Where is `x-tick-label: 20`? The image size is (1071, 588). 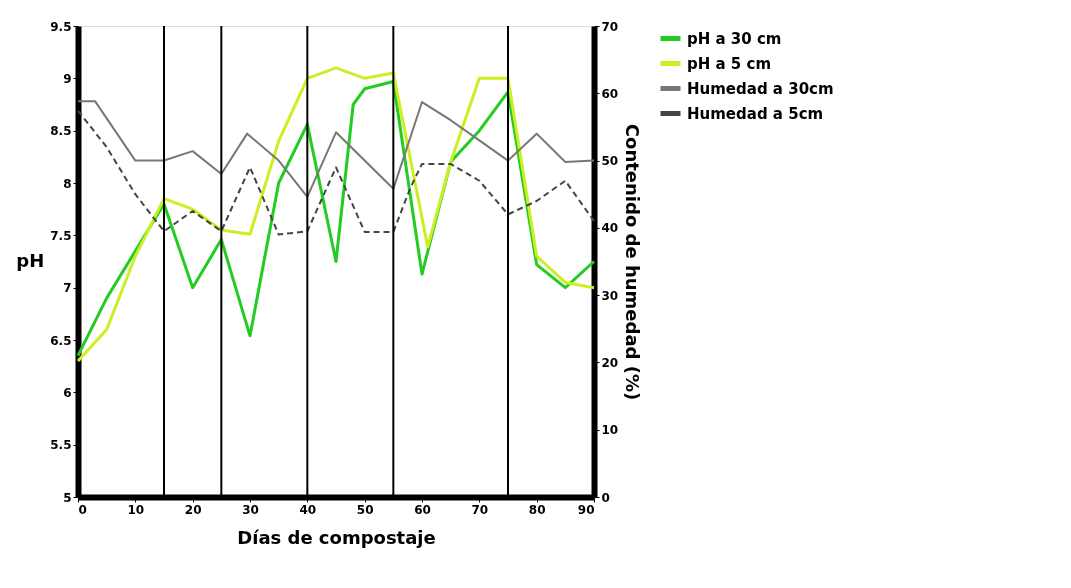
x-tick-label: 20 is located at coordinates (193, 509).